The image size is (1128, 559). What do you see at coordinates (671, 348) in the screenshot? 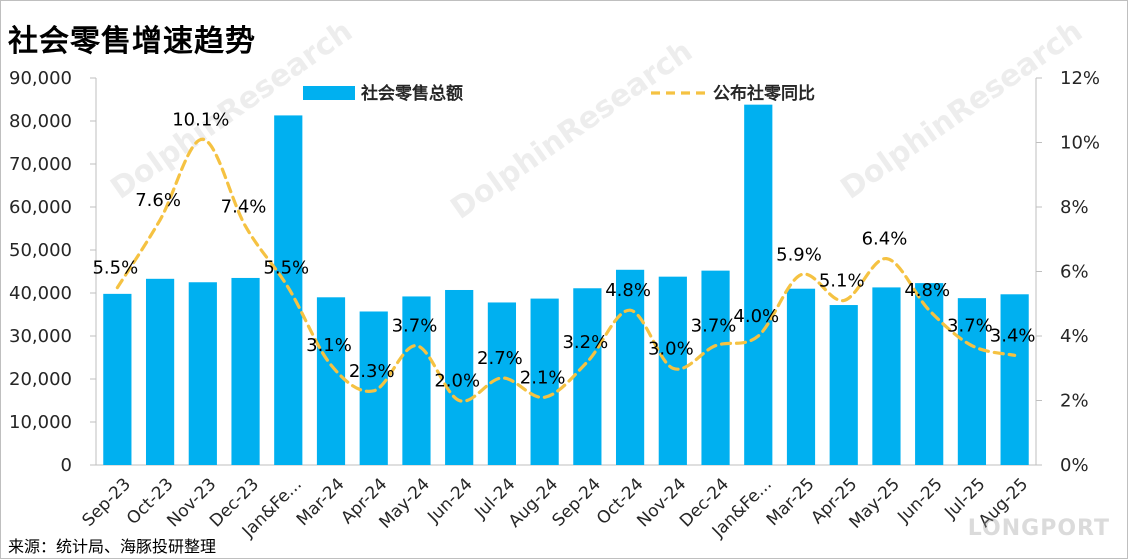
I see `data-label: 3.0%` at bounding box center [671, 348].